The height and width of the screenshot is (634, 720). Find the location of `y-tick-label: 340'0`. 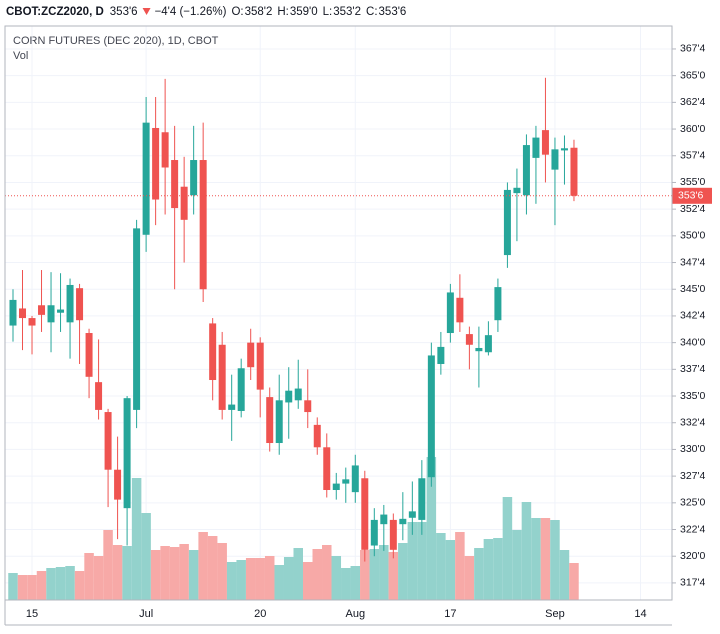

y-tick-label: 340'0 is located at coordinates (693, 342).